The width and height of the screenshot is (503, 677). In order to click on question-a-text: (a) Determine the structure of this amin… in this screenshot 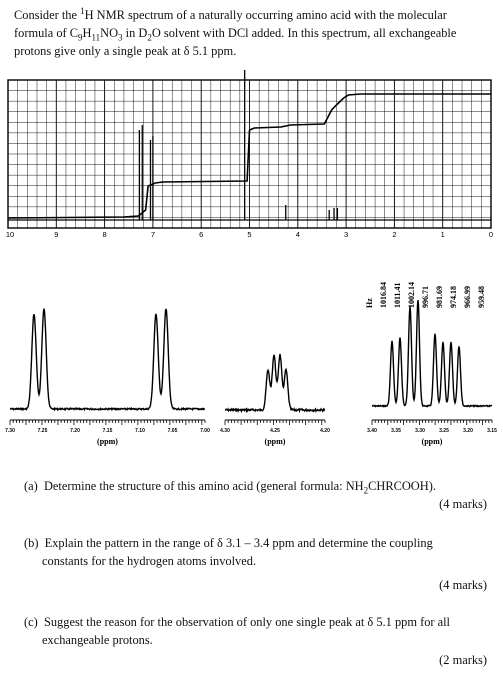, I will do `click(230, 487)`.